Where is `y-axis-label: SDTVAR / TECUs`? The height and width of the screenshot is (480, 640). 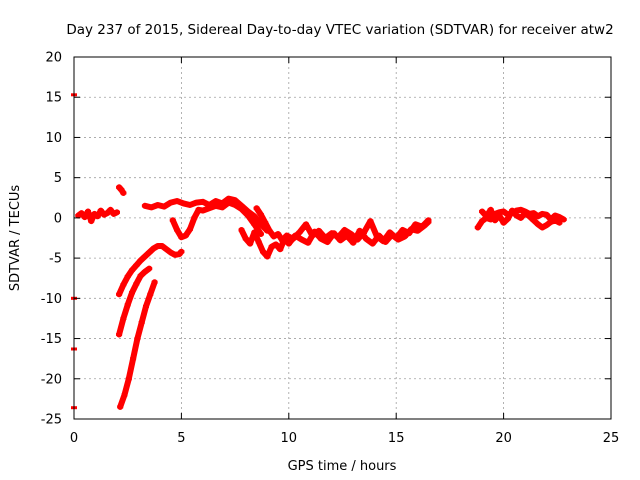
y-axis-label: SDTVAR / TECUs is located at coordinates (15, 238).